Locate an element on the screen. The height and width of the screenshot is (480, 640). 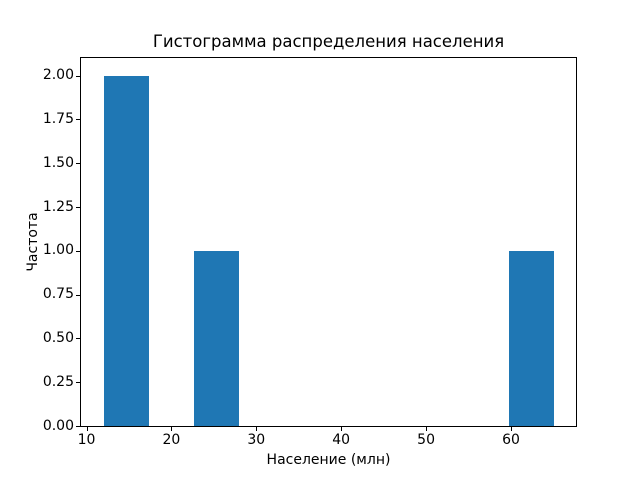
x-tick-label: 60 is located at coordinates (511, 440).